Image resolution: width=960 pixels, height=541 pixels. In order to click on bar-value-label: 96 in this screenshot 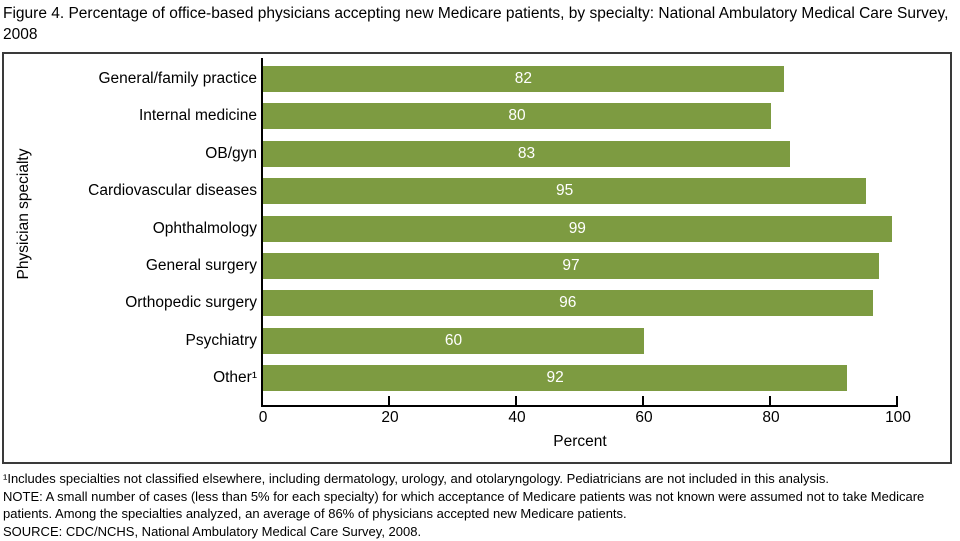, I will do `click(568, 303)`.